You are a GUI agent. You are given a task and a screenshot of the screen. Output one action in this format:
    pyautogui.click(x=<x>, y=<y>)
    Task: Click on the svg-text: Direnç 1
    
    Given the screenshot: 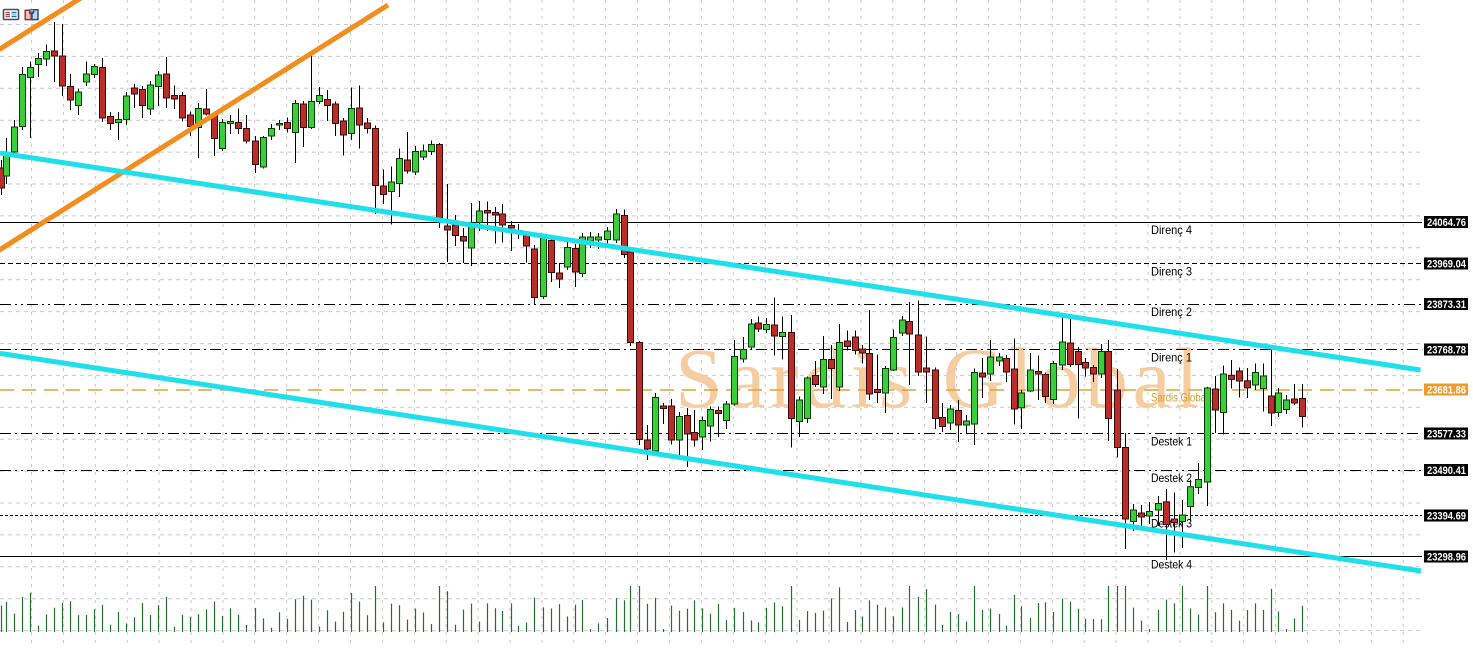 What is the action you would take?
    pyautogui.click(x=1171, y=358)
    